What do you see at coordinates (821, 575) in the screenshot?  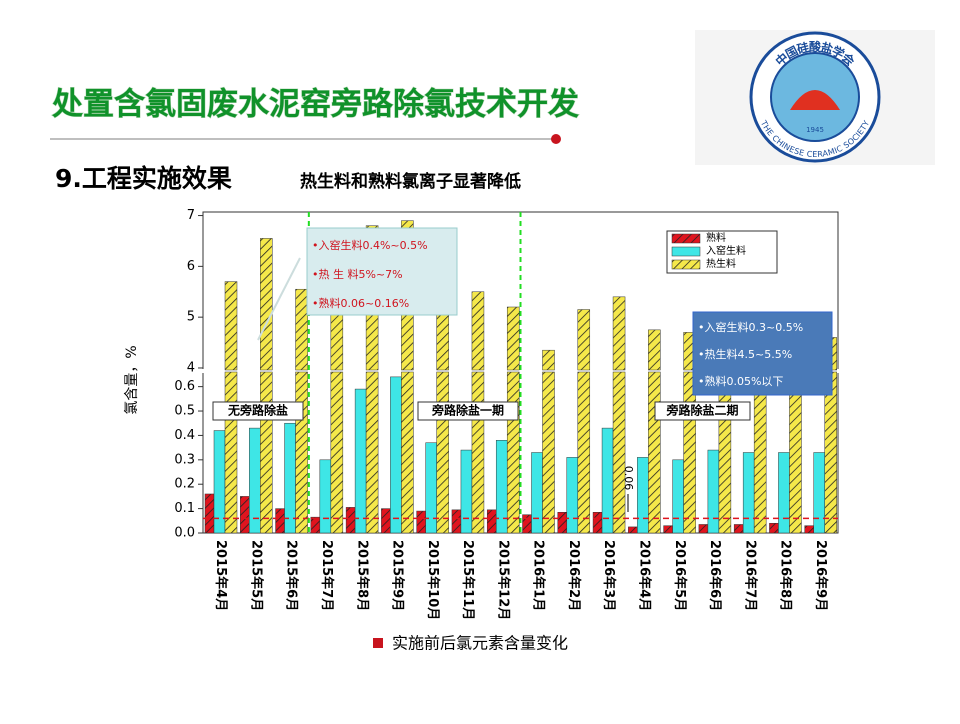 I see `x-tick-label: 2016年9月` at bounding box center [821, 575].